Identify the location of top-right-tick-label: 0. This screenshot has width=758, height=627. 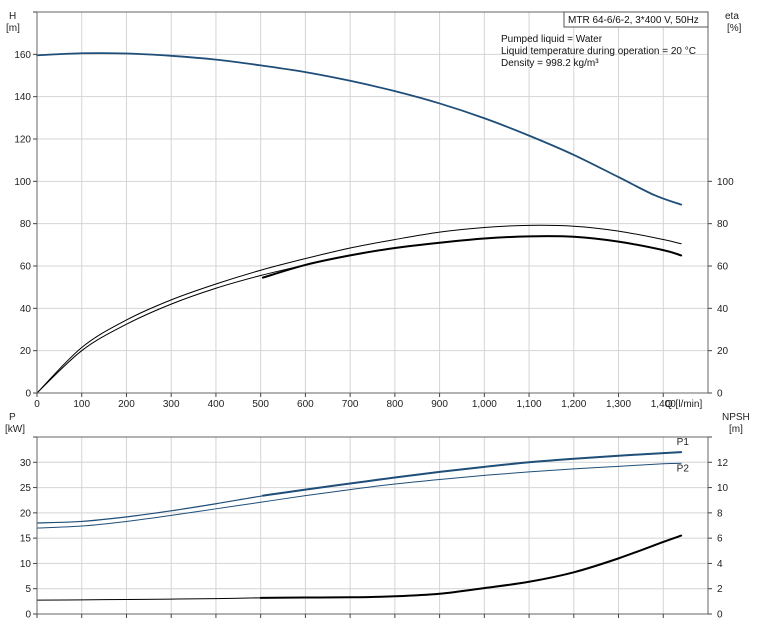
(720, 394).